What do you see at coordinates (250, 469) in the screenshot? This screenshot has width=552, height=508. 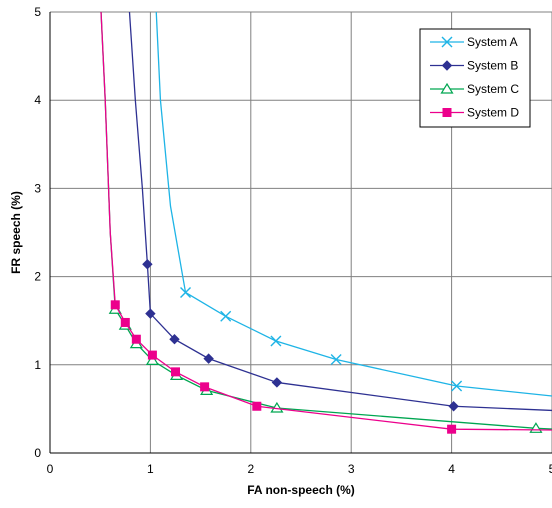 I see `x-tick-label: 2` at bounding box center [250, 469].